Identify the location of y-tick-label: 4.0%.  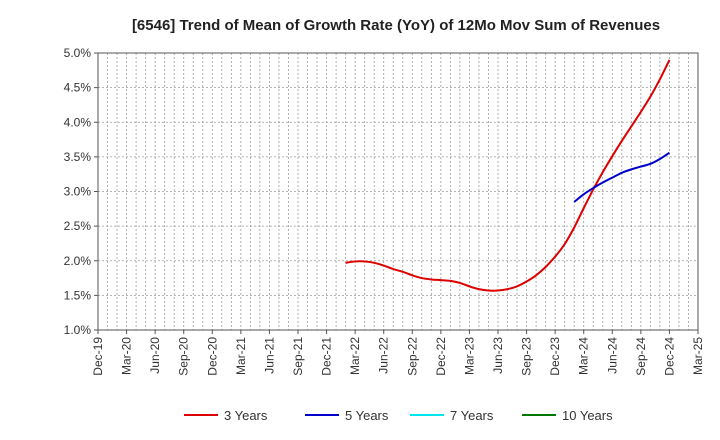
(78, 122).